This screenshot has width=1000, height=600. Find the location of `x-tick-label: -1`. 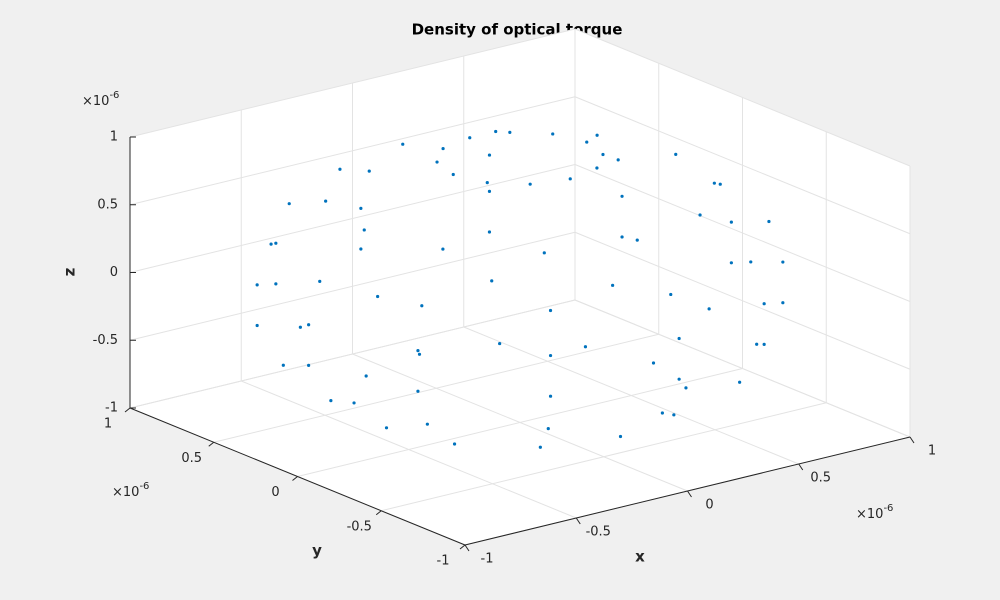

x-tick-label: -1 is located at coordinates (487, 559).